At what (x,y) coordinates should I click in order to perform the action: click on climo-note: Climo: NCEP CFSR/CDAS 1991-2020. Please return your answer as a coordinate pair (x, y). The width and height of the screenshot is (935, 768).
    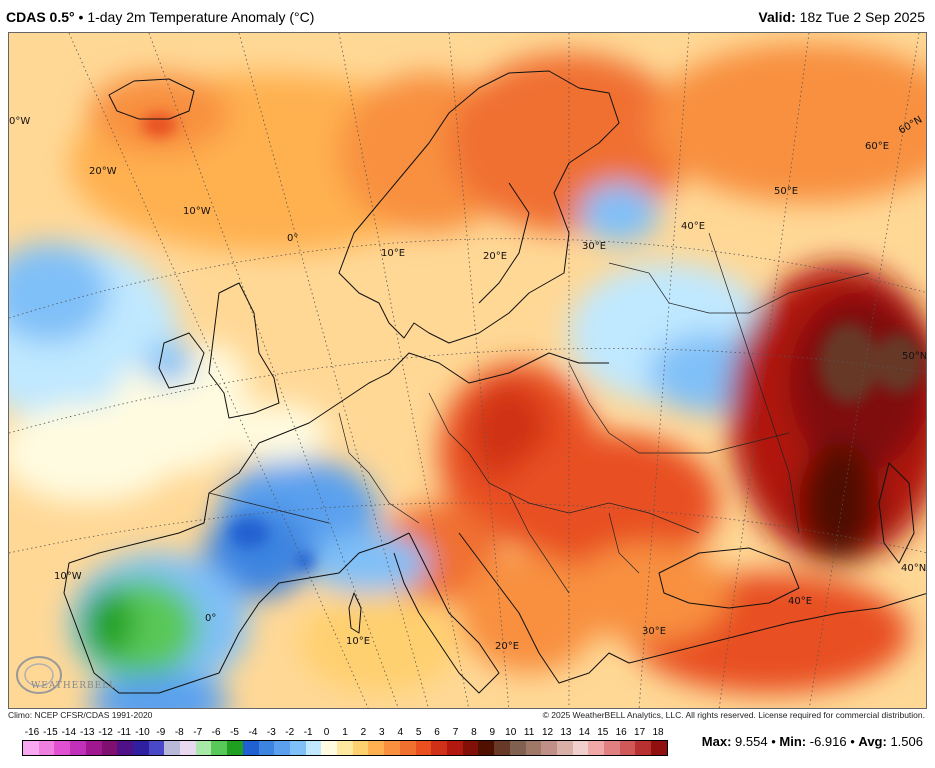
    Looking at the image, I should click on (80, 715).